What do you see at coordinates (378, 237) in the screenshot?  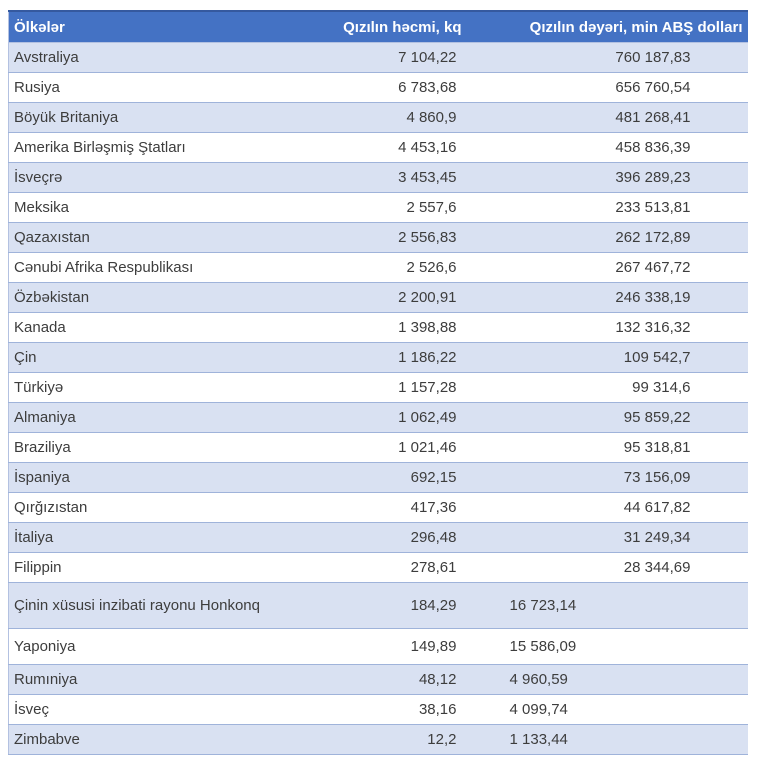 I see `table-row: Qazaxıstan 2 556,83 262 172,89` at bounding box center [378, 237].